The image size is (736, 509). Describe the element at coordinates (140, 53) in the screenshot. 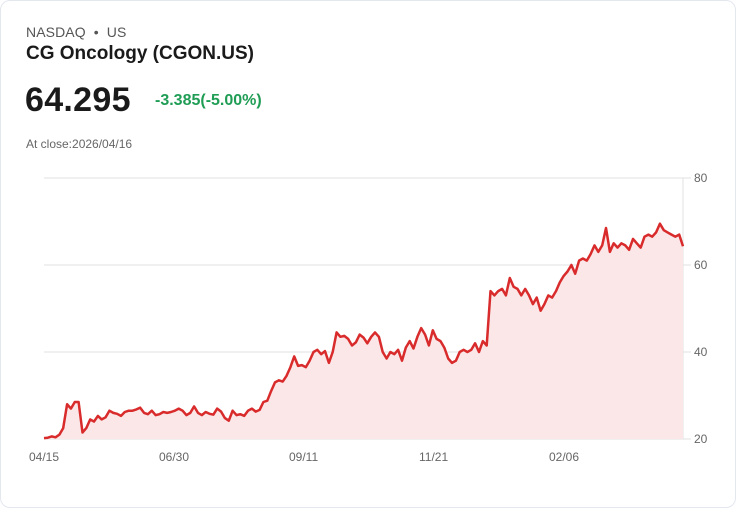

I see `stock-title: CG Oncology (CGON.US)` at that location.